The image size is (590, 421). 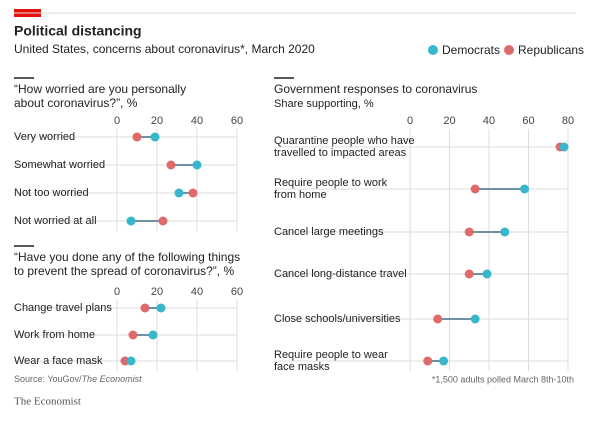 I want to click on x-tick-label: 80, so click(x=568, y=121).